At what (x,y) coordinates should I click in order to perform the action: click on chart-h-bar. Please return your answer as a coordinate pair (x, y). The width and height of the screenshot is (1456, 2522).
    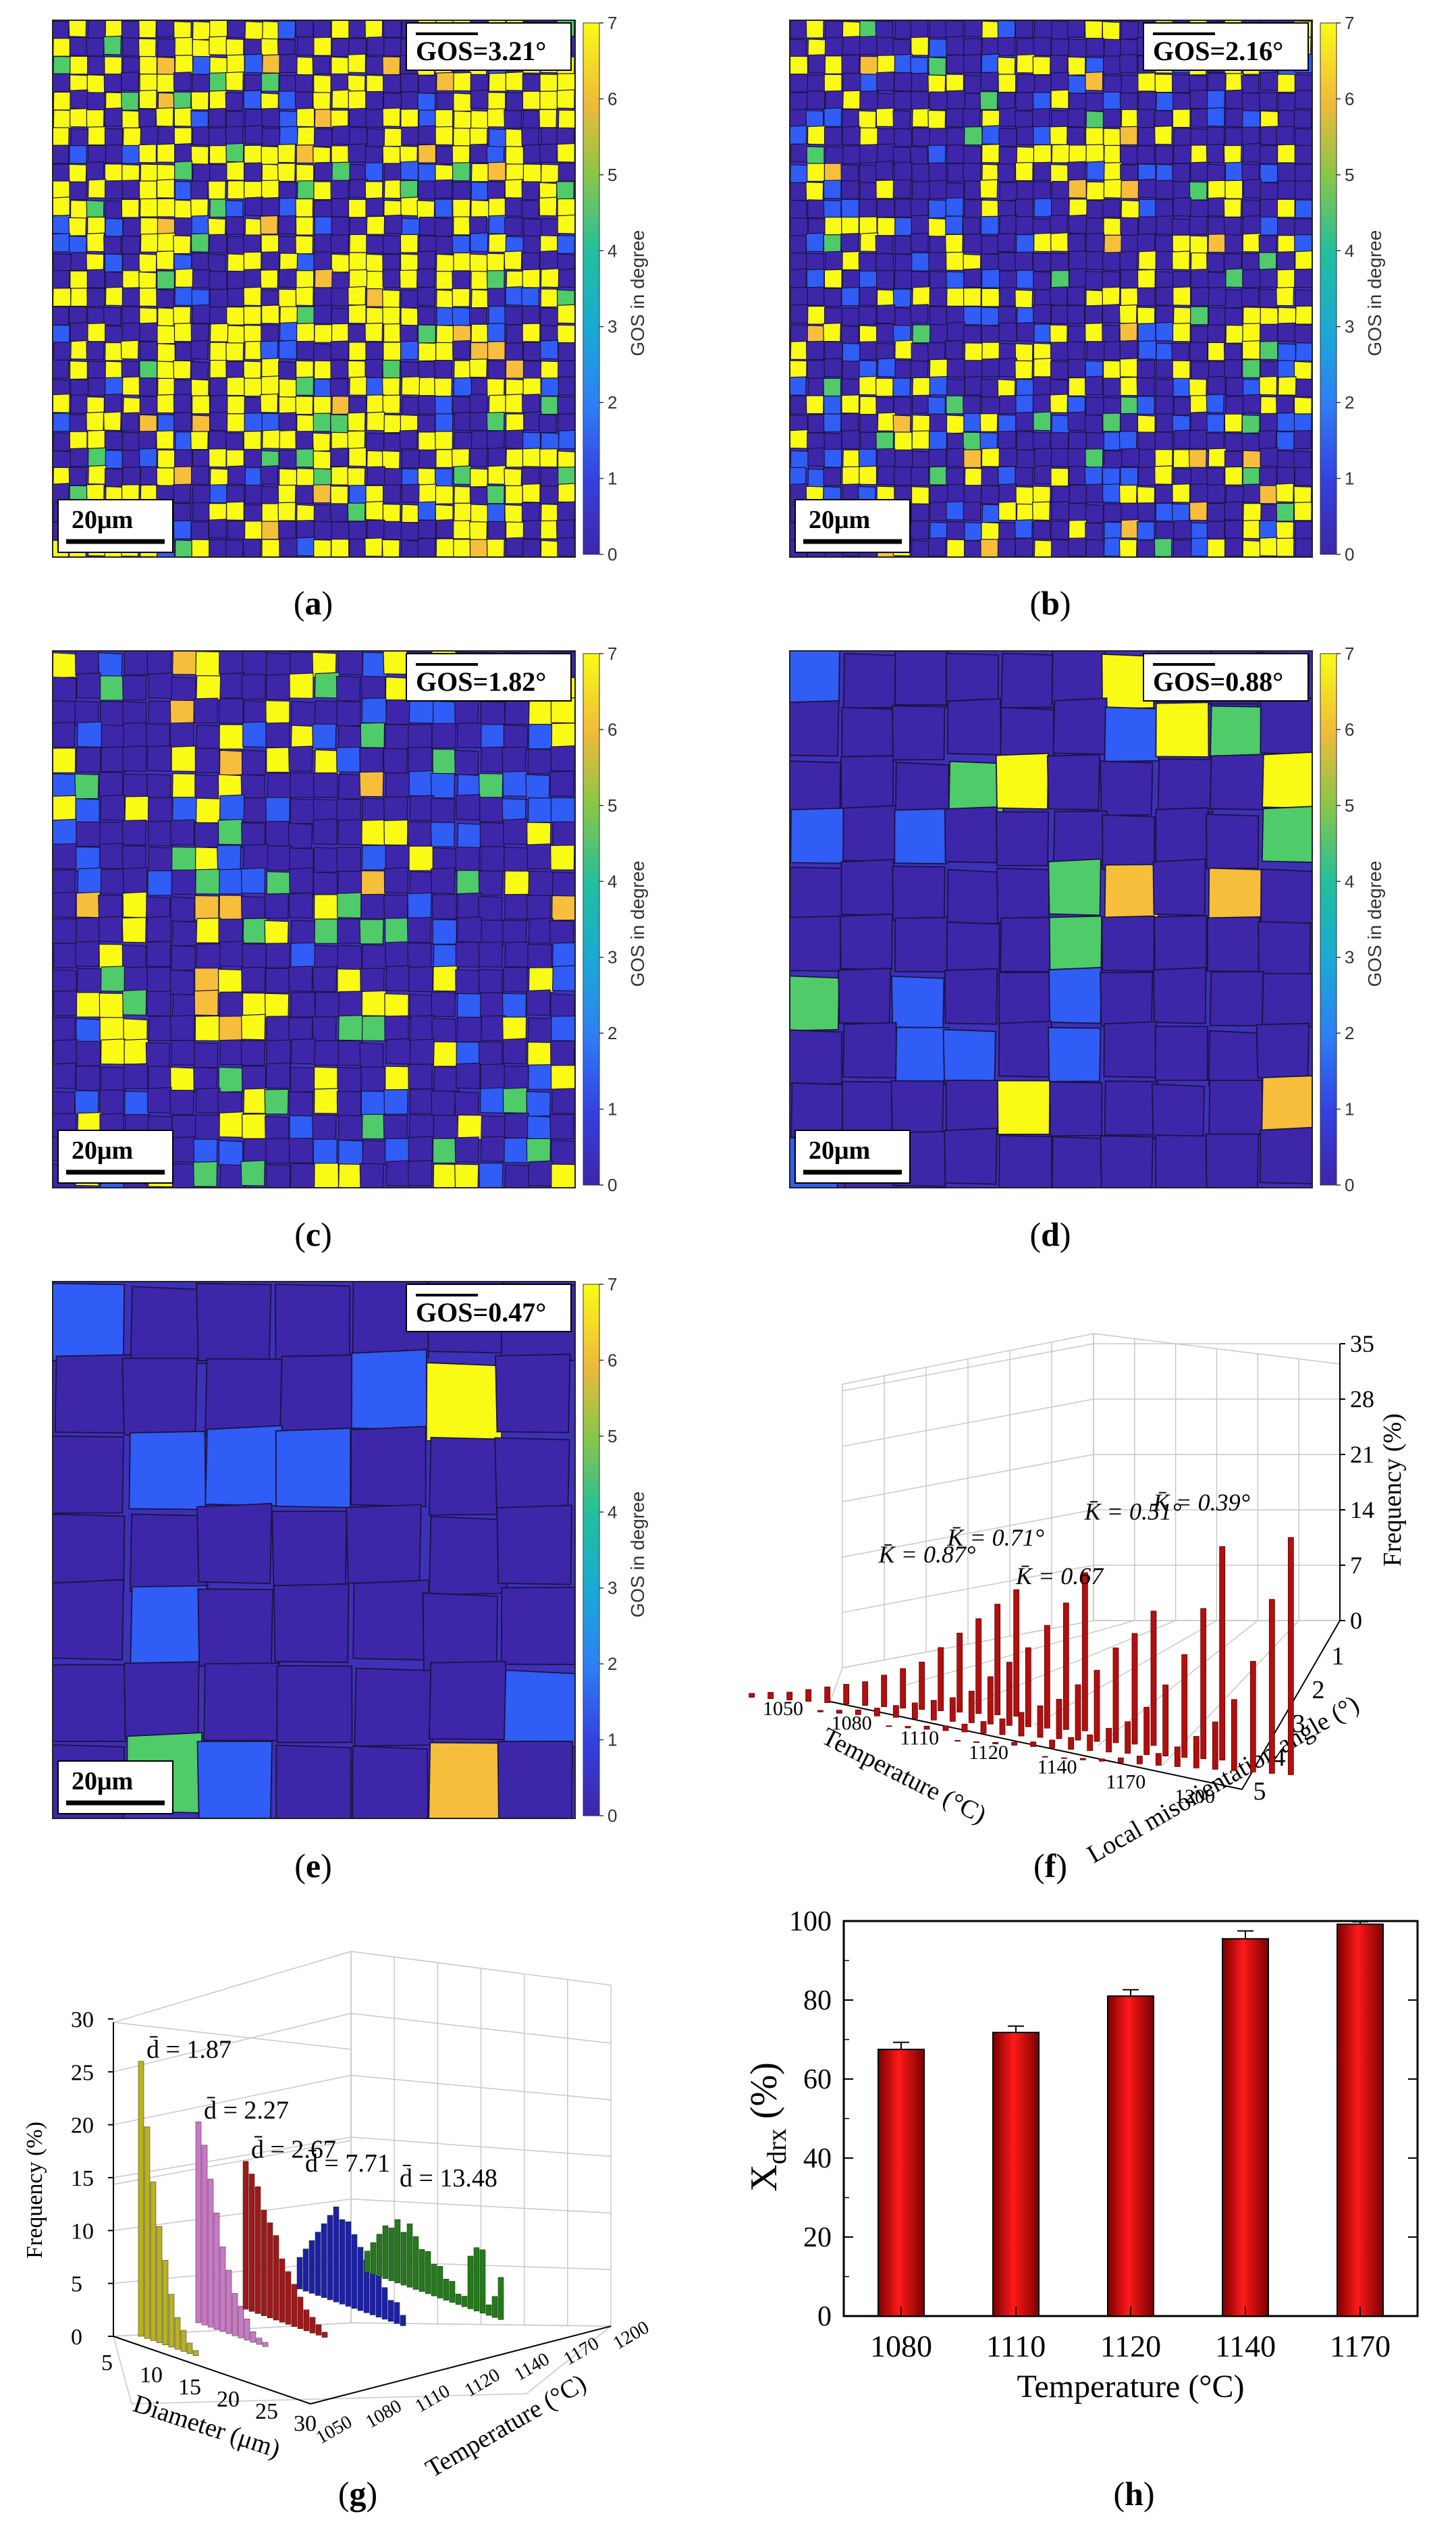
    Looking at the image, I should click on (1131, 2156).